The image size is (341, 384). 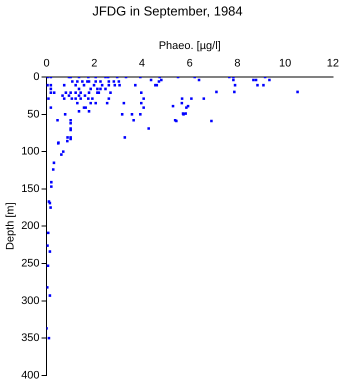 I want to click on y-axis-title: Depth [m], so click(x=10, y=226).